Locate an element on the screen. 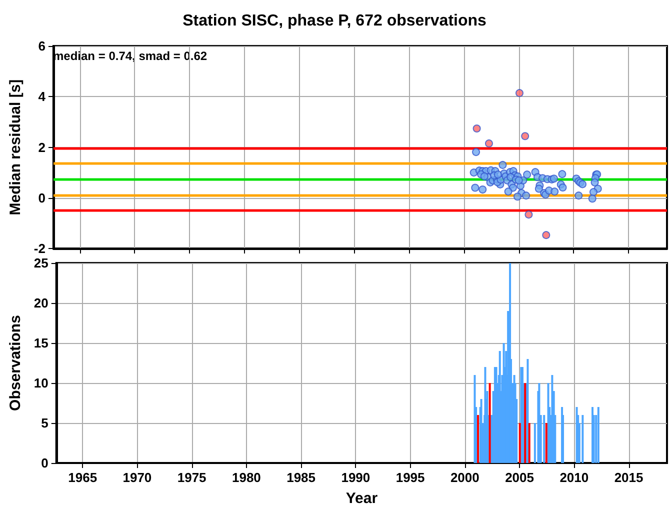  x-tick-label: 2015 is located at coordinates (629, 477).